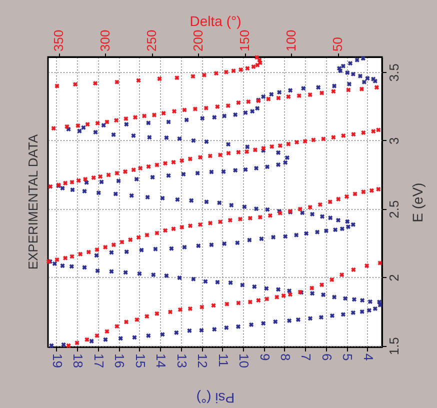  What do you see at coordinates (244, 41) in the screenshot?
I see `x2-tick-label: 150` at bounding box center [244, 41].